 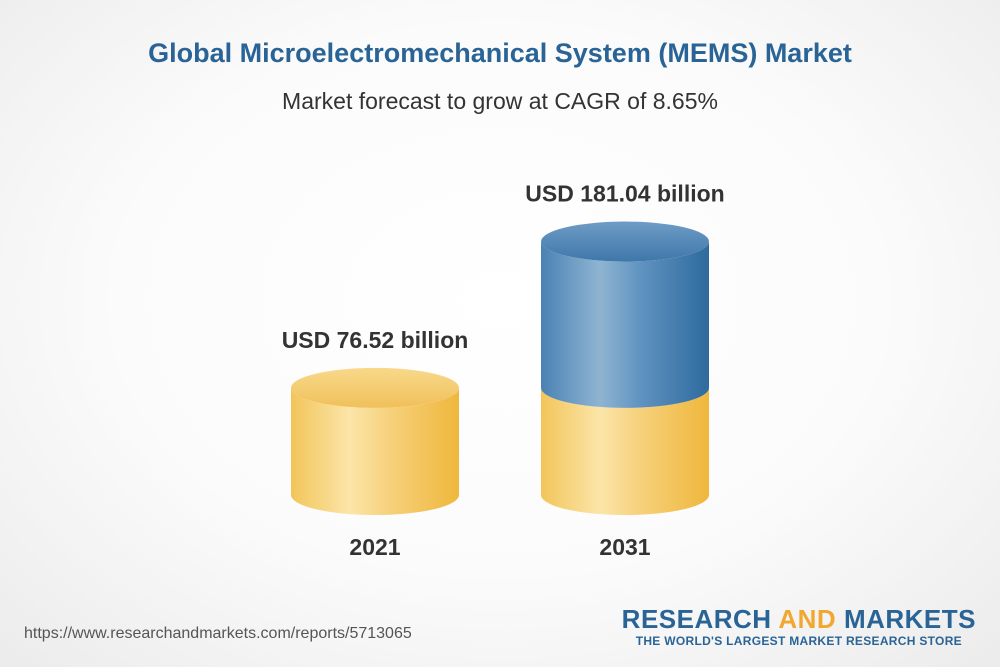 I want to click on cylinder-2021-base, so click(x=375, y=441).